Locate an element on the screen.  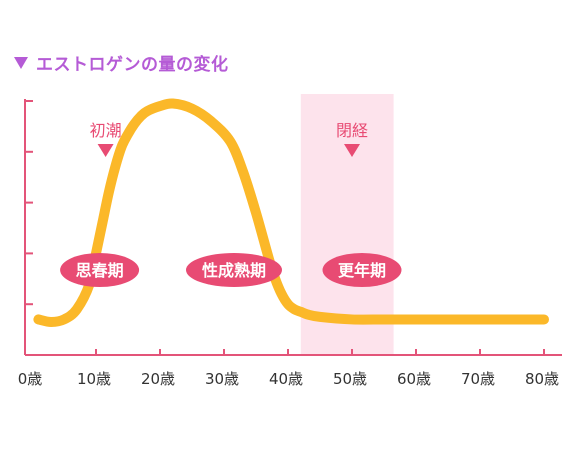
x-tick-label: 50歳 is located at coordinates (350, 379).